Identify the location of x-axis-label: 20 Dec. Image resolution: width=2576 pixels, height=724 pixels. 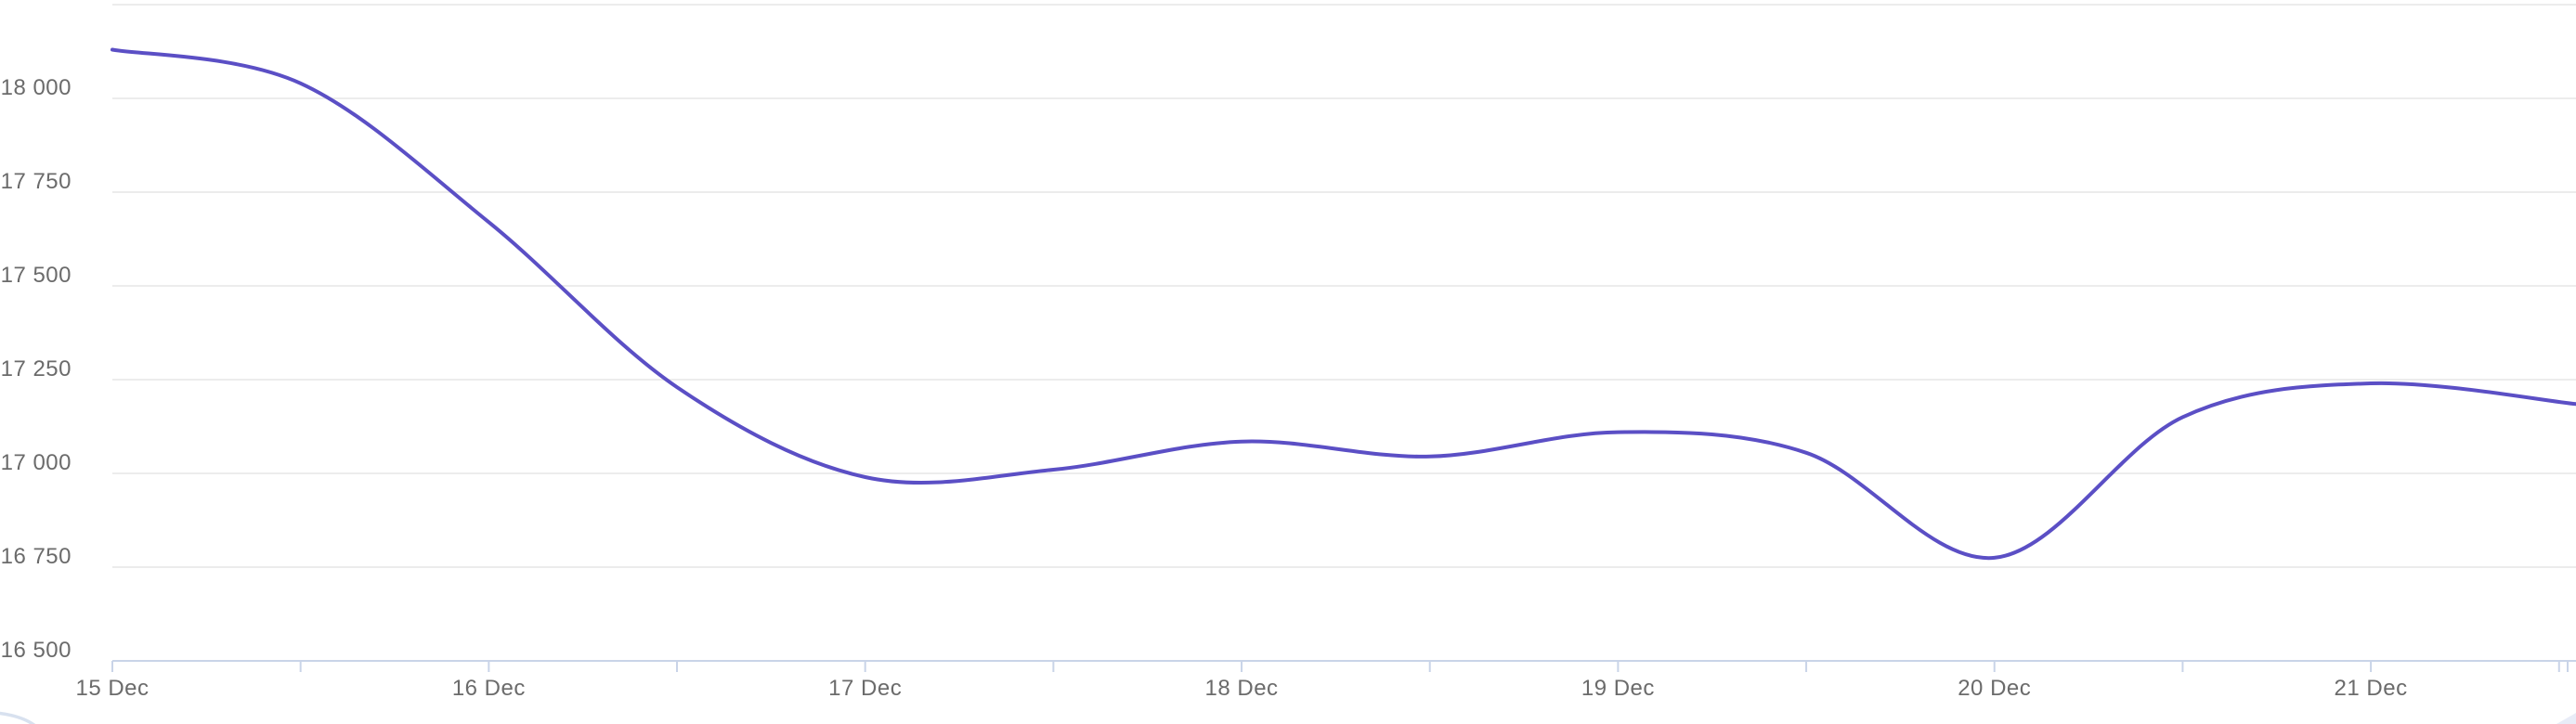
(1994, 688).